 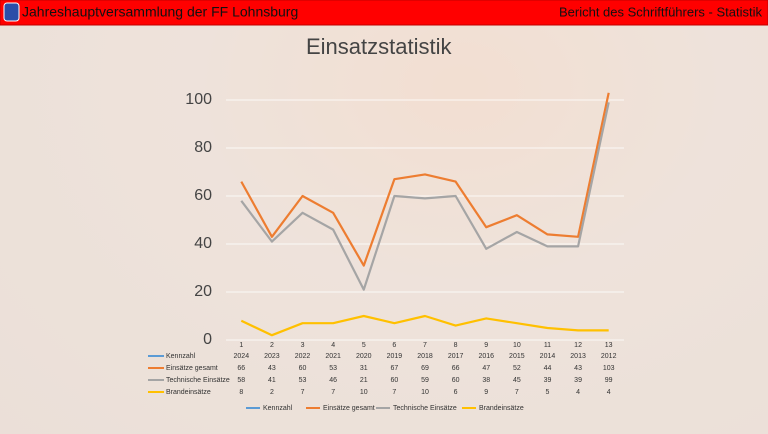 I want to click on table-cell: 31, so click(x=364, y=368).